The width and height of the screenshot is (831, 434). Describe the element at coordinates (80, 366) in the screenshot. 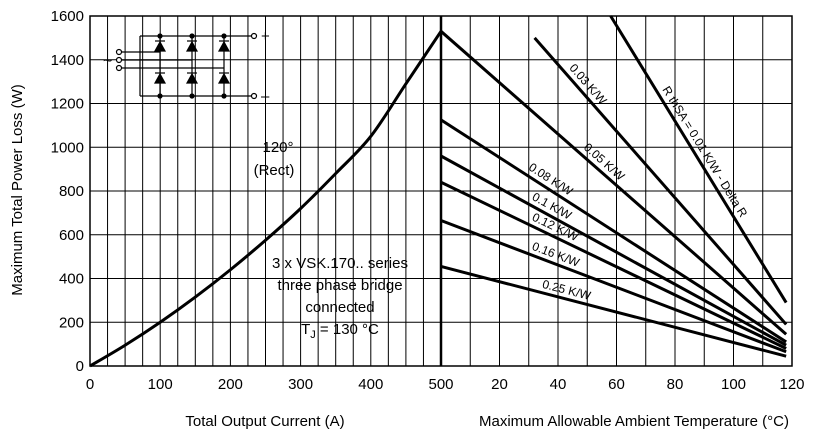

I see `y-tick-label: 0` at that location.